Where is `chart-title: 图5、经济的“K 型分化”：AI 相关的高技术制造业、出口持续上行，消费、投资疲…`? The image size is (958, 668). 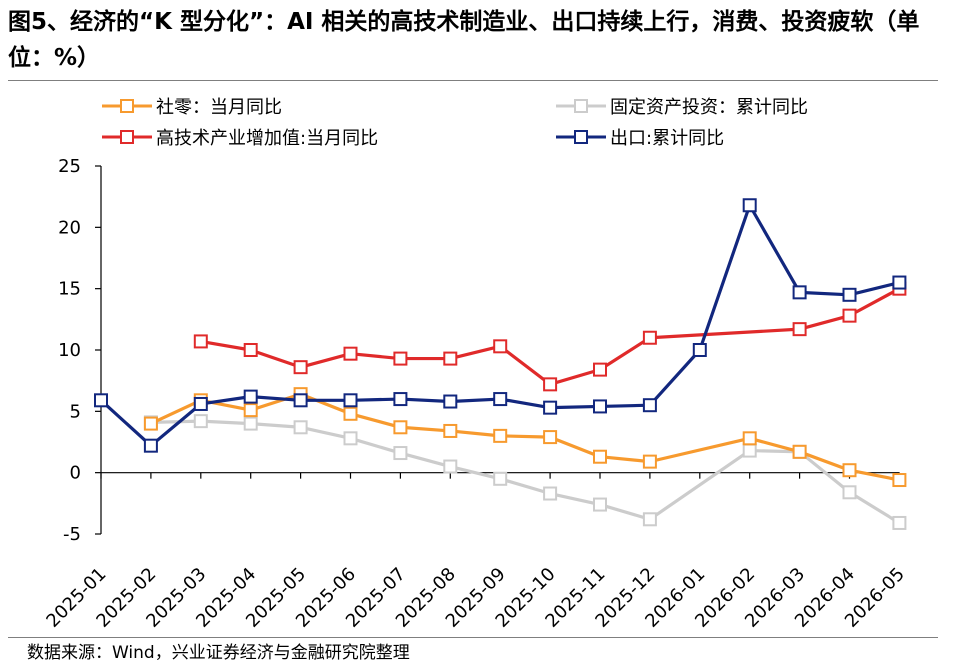 chart-title: 图5、经济的“K 型分化”：AI 相关的高技术制造业、出口持续上行，消费、投资疲… is located at coordinates (464, 40).